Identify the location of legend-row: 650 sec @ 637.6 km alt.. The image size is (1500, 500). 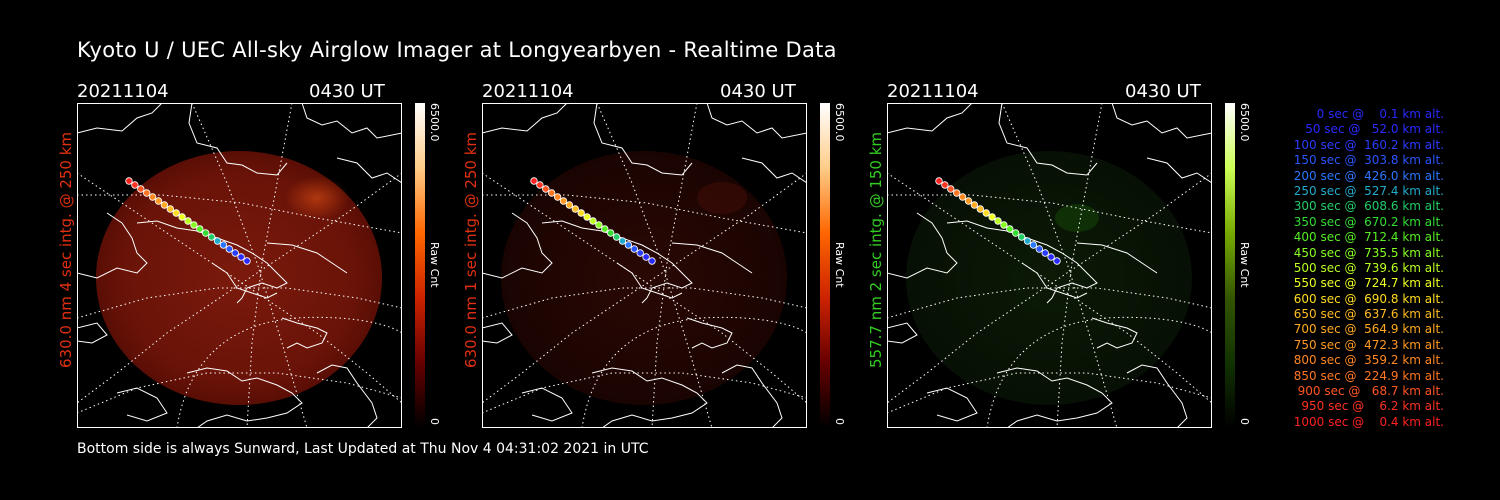
(1366, 314).